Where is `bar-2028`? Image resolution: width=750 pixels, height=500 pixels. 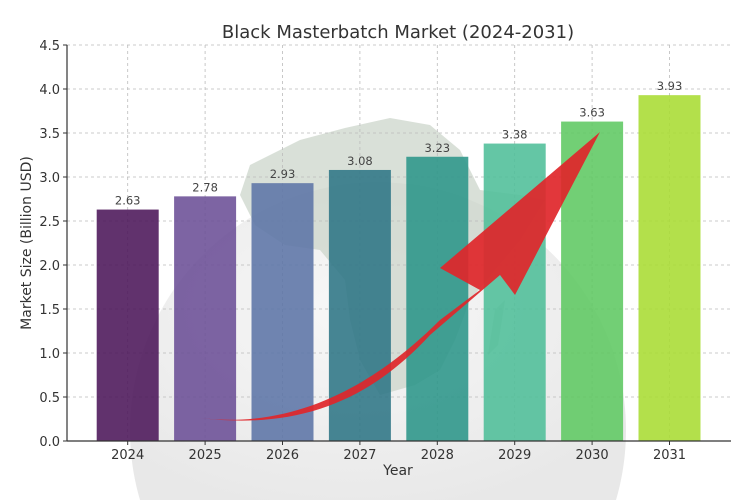 bar-2028 is located at coordinates (437, 298).